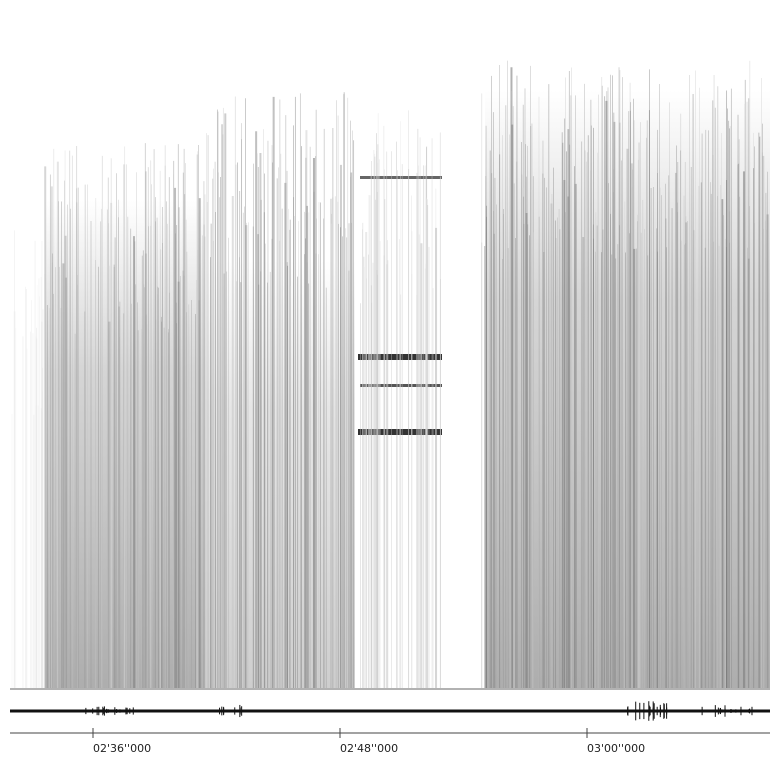  Describe the element at coordinates (390, 711) in the screenshot. I see `waveform` at that location.